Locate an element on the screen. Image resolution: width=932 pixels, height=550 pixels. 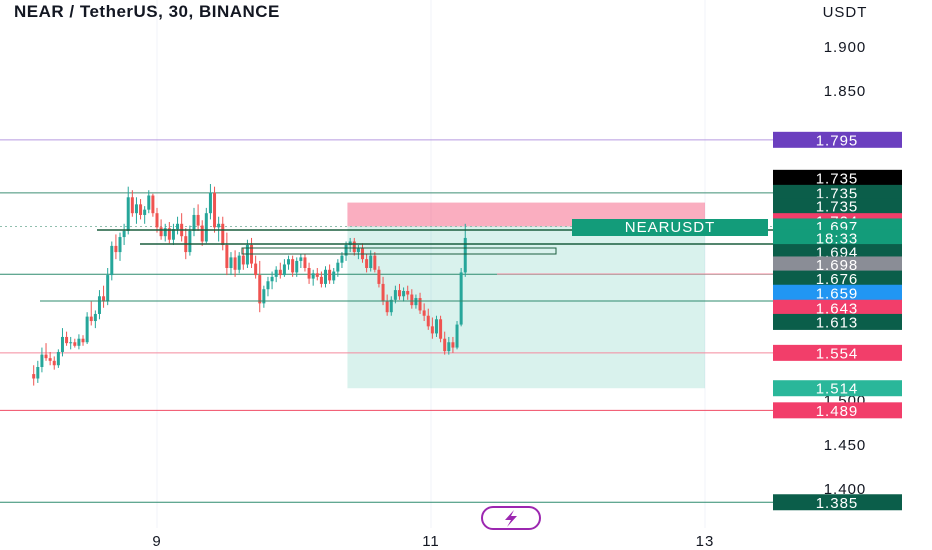
lightning-icon is located at coordinates (511, 518).